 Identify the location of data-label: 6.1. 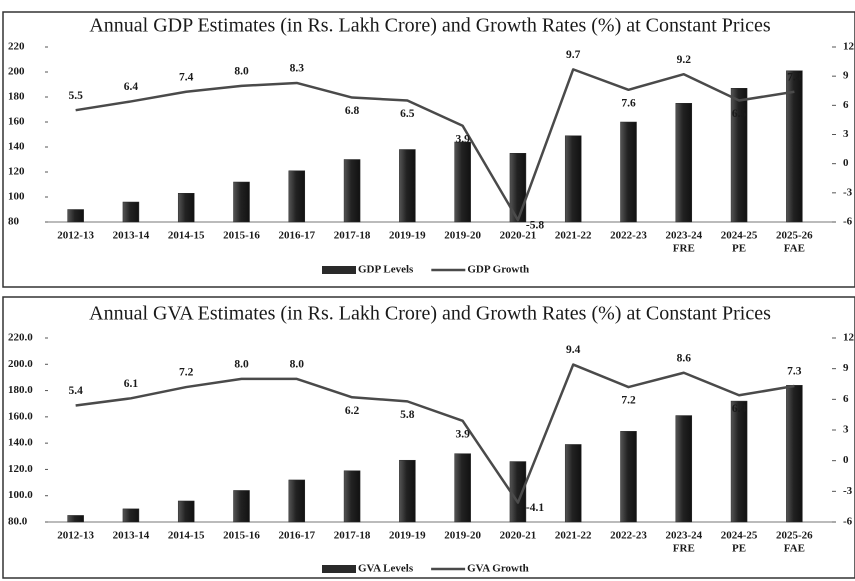
(131, 384).